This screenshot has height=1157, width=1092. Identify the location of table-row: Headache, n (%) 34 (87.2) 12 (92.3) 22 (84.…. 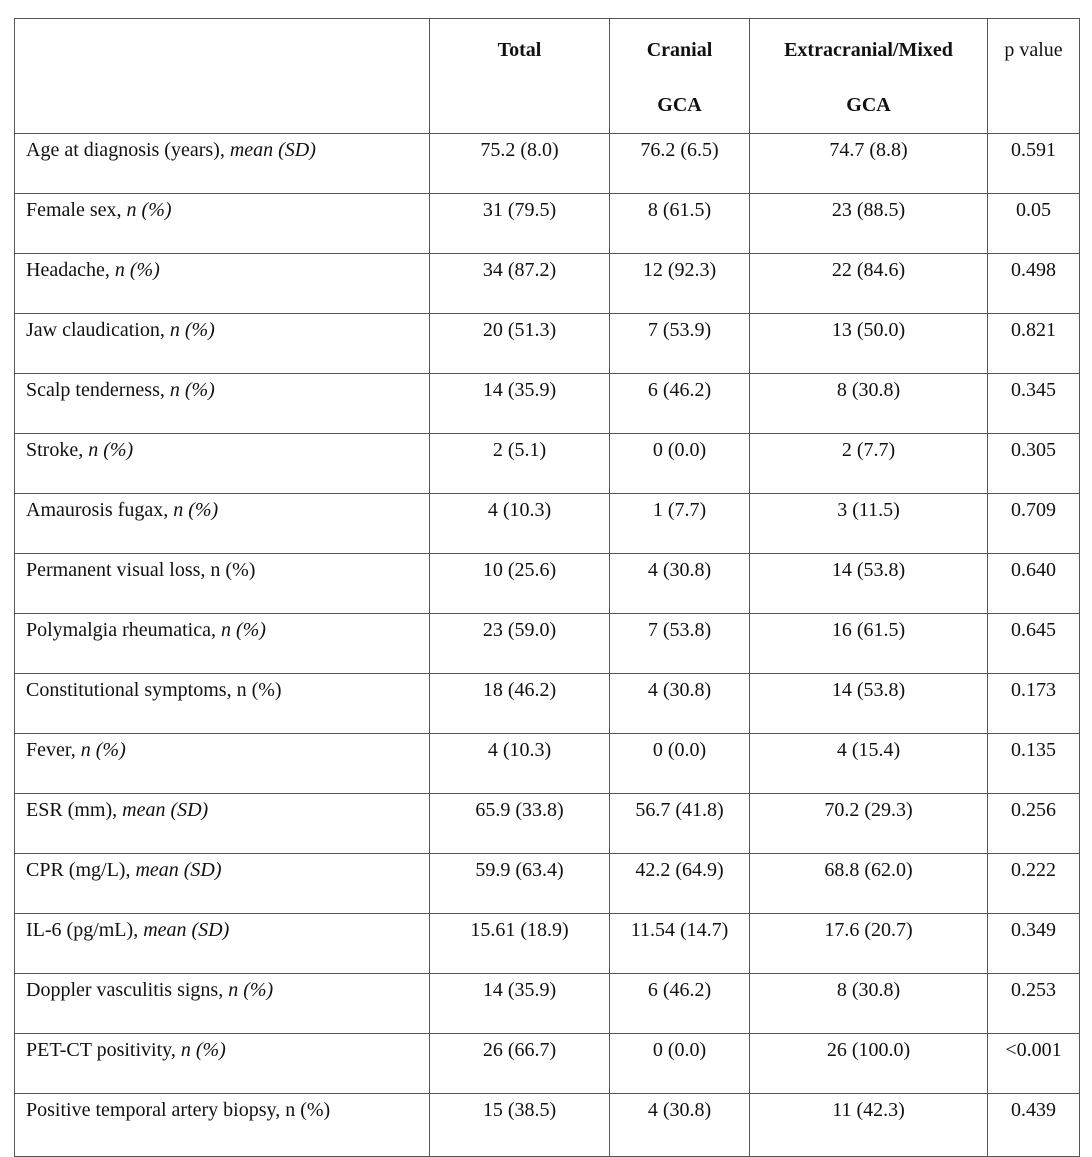
(547, 283).